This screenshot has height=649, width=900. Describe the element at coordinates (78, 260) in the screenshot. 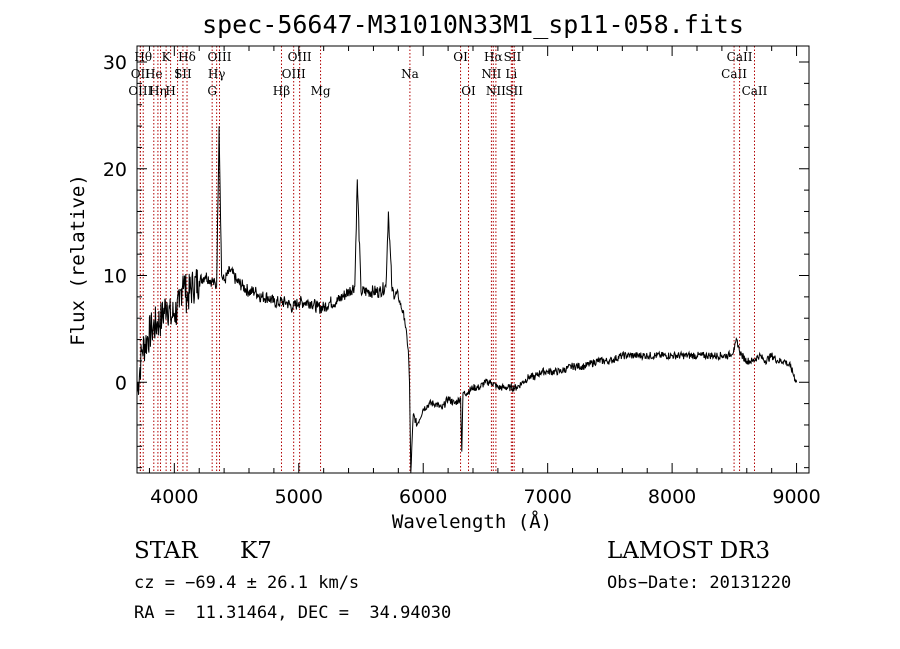

I see `y-axis-label: Flux (relative)` at that location.